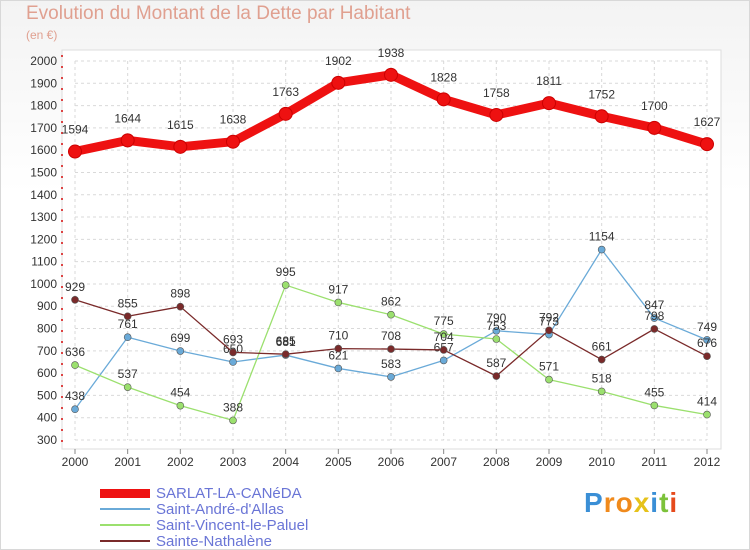 The height and width of the screenshot is (550, 750). What do you see at coordinates (127, 118) in the screenshot?
I see `data-label: 1644` at bounding box center [127, 118].